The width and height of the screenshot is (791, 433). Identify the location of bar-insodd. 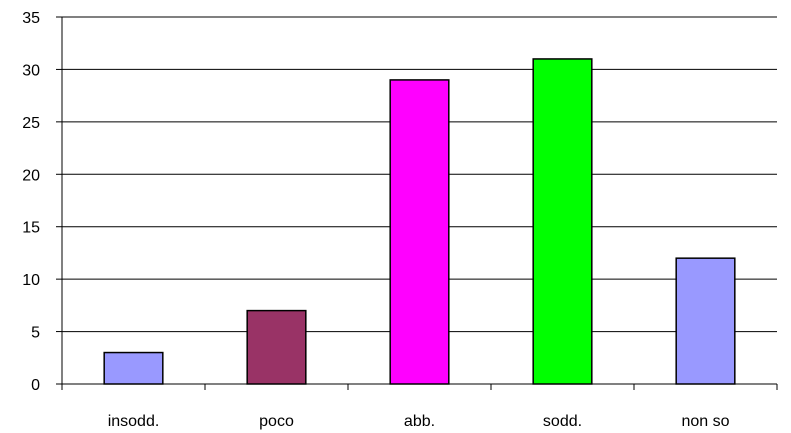
(133, 368).